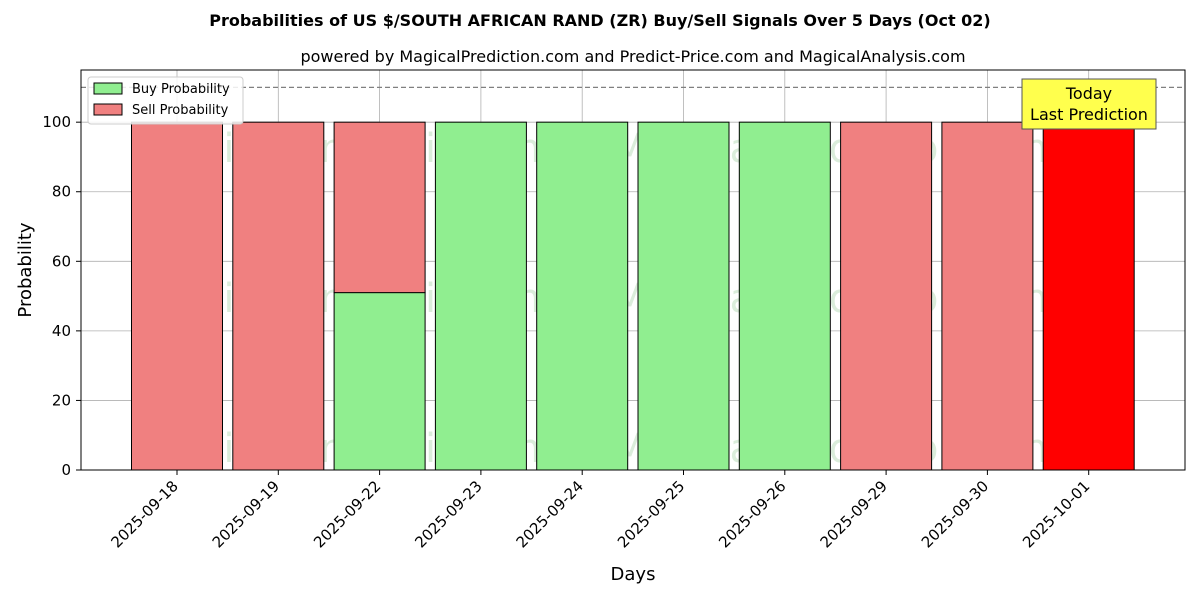 The width and height of the screenshot is (1200, 600). I want to click on x-tick-label: 2025-09-26, so click(752, 514).